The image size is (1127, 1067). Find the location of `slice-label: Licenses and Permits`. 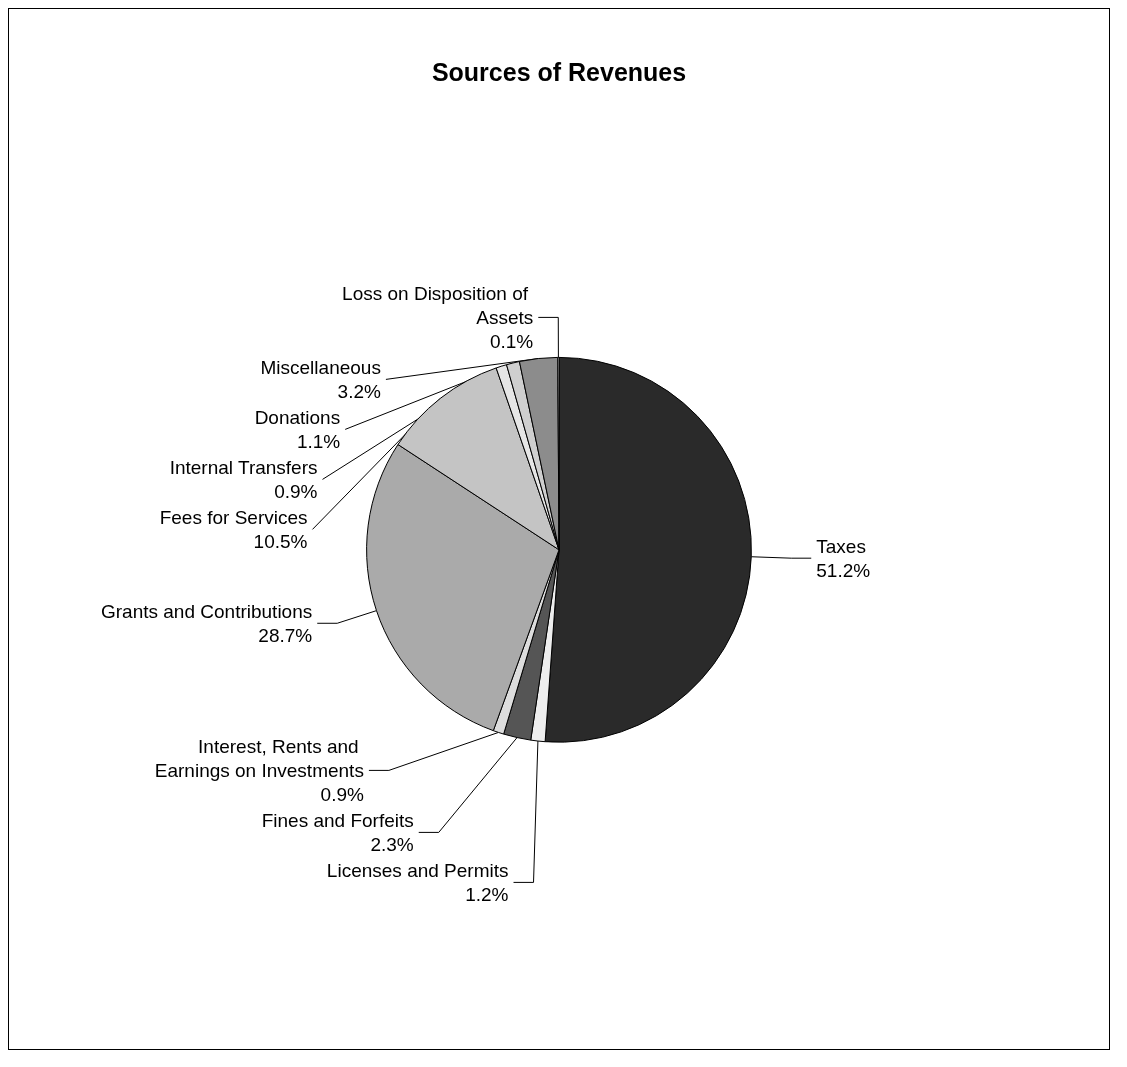

slice-label: Licenses and Permits is located at coordinates (417, 870).